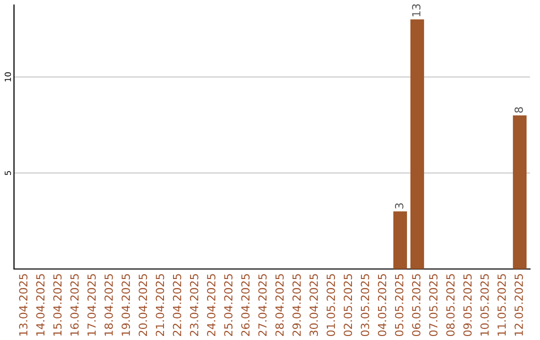  What do you see at coordinates (279, 305) in the screenshot?
I see `x-tick-label: 28.04.2025` at bounding box center [279, 305].